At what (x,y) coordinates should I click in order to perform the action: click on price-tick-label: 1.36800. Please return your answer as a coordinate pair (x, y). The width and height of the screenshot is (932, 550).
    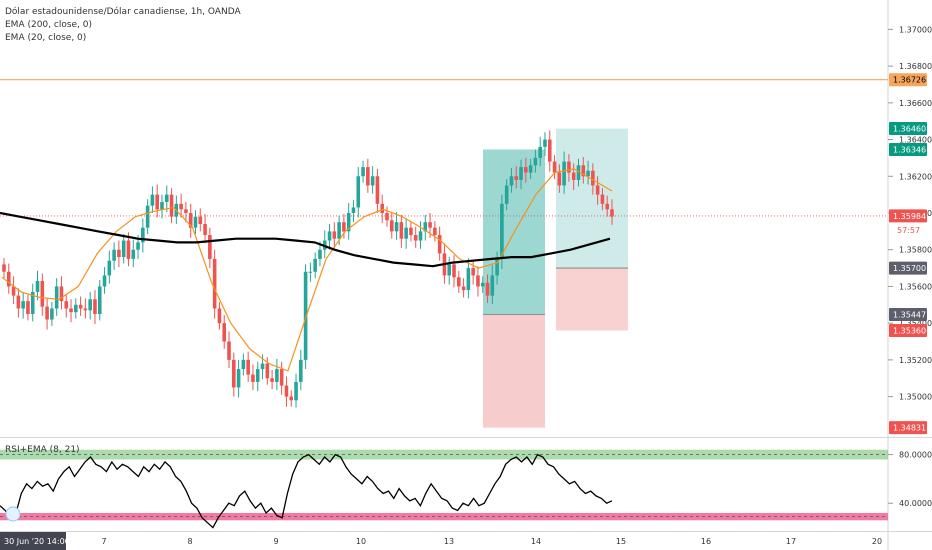
    Looking at the image, I should click on (915, 66).